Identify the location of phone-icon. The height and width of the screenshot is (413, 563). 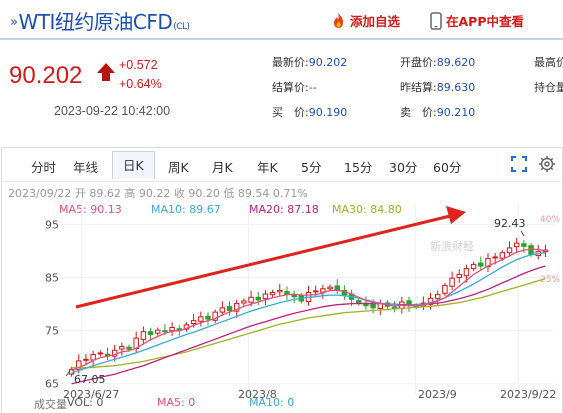
(436, 20).